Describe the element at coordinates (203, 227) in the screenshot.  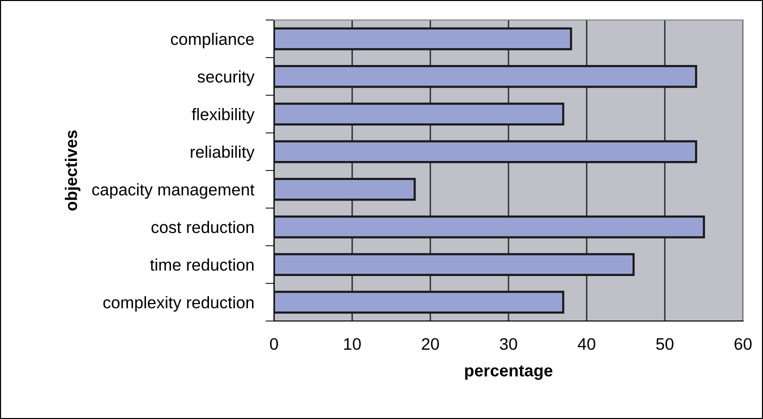
I see `y-tick-label: cost reduction` at that location.